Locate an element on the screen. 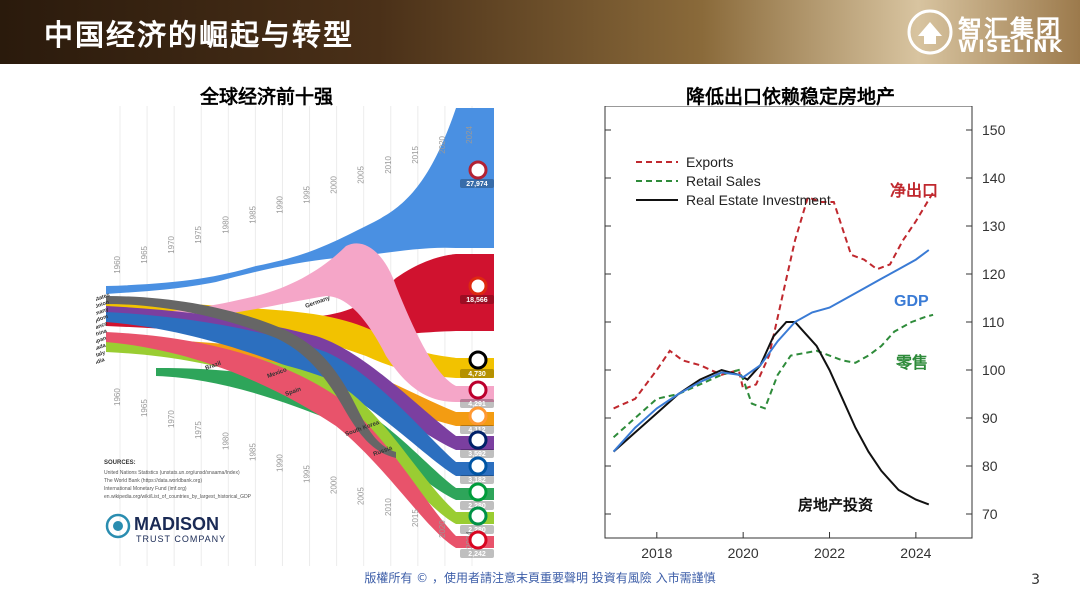  country-value: 3,182 is located at coordinates (477, 480).